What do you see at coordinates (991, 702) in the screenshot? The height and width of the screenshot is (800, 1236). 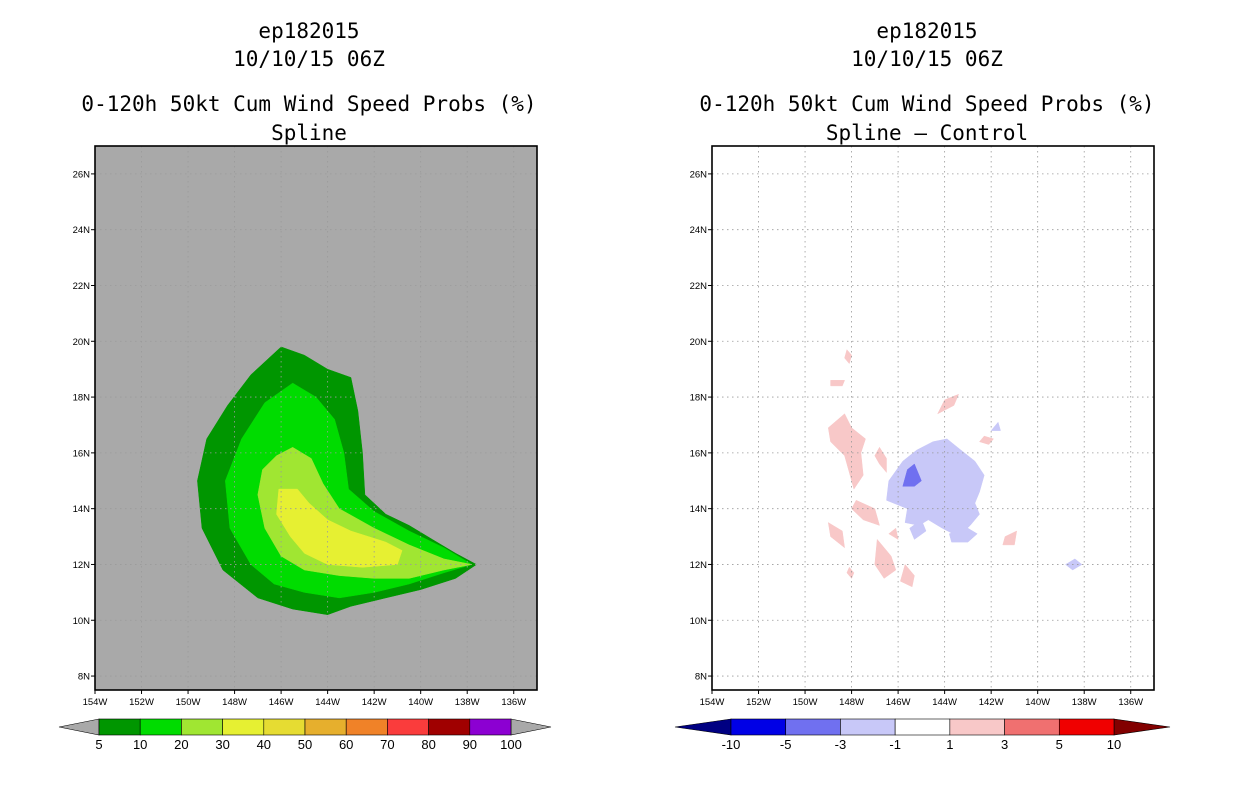 I see `right-x-tick-label: 142W` at bounding box center [991, 702].